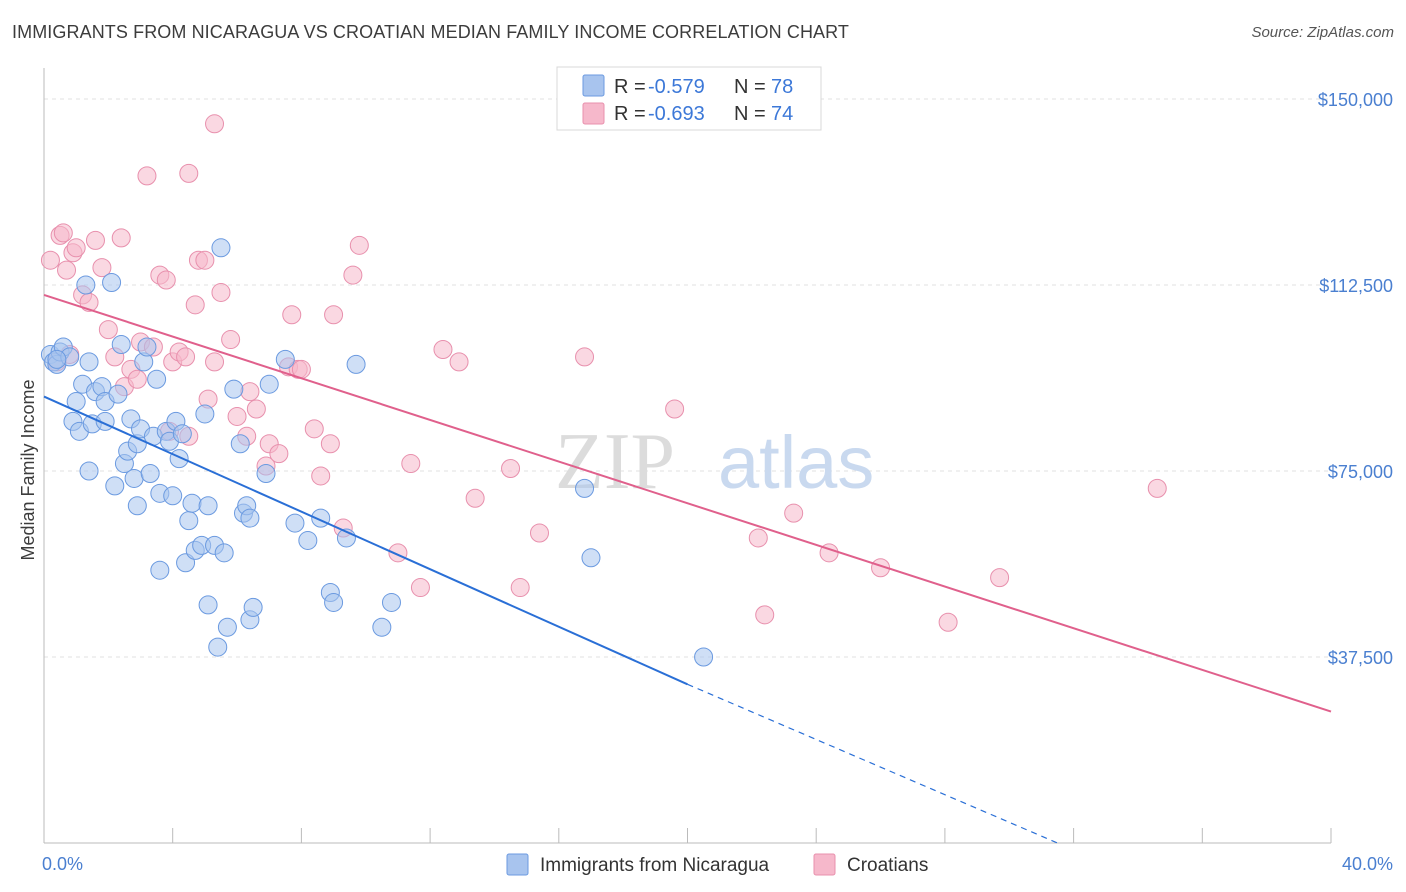  Describe the element at coordinates (676, 87) in the screenshot. I see `legend-r-value-1: -0.579` at that location.